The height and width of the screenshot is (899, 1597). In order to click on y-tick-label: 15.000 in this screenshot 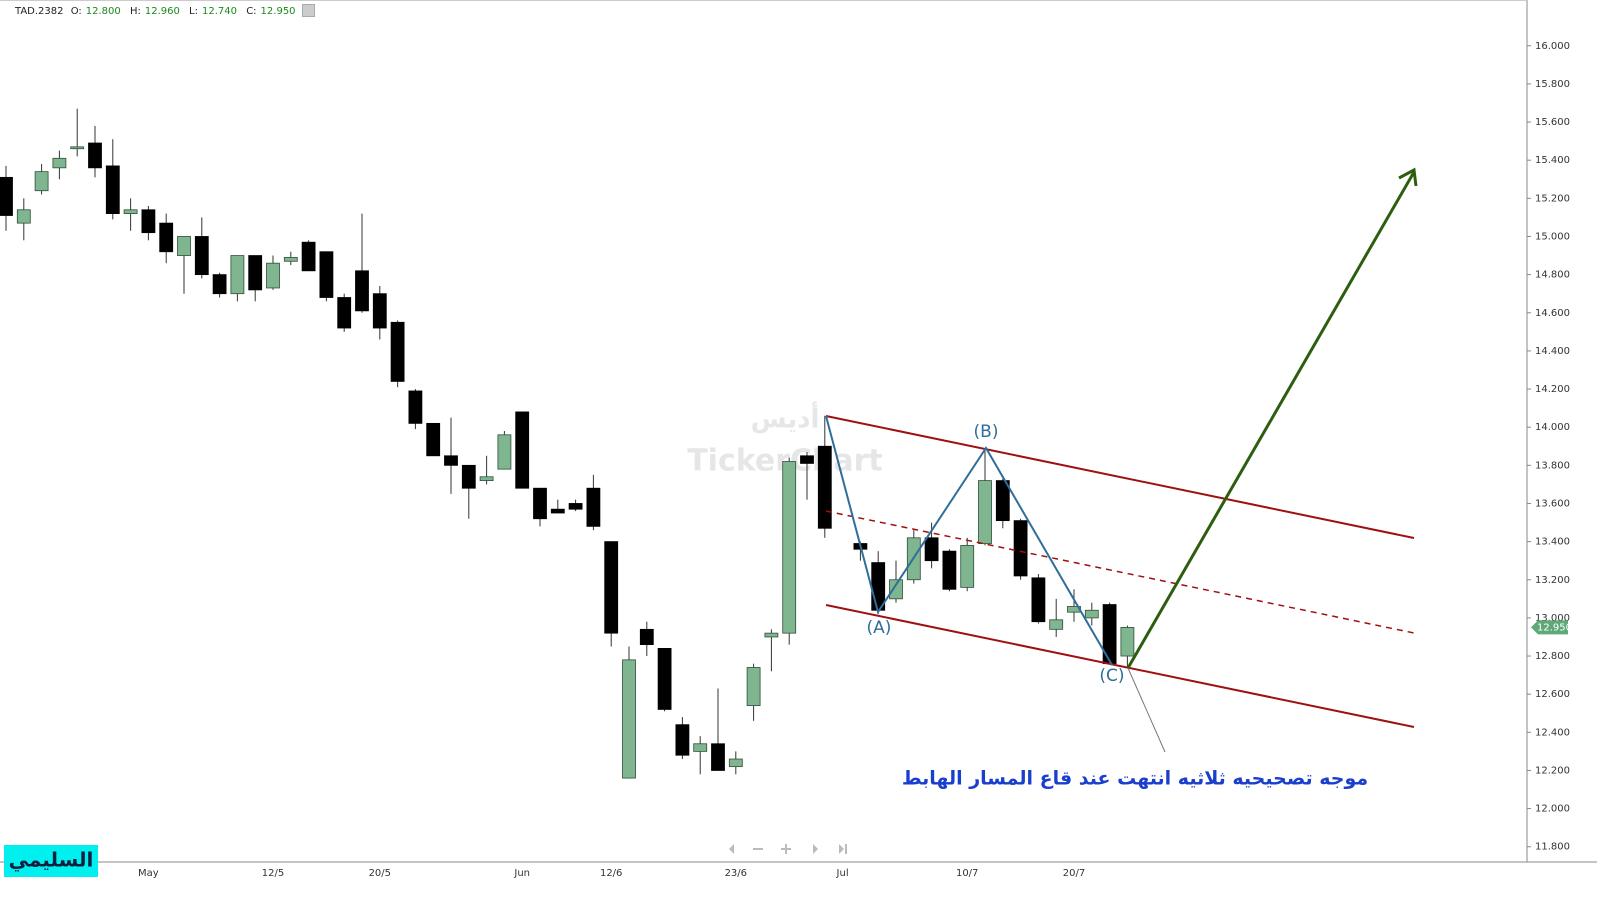, I will do `click(1552, 236)`.